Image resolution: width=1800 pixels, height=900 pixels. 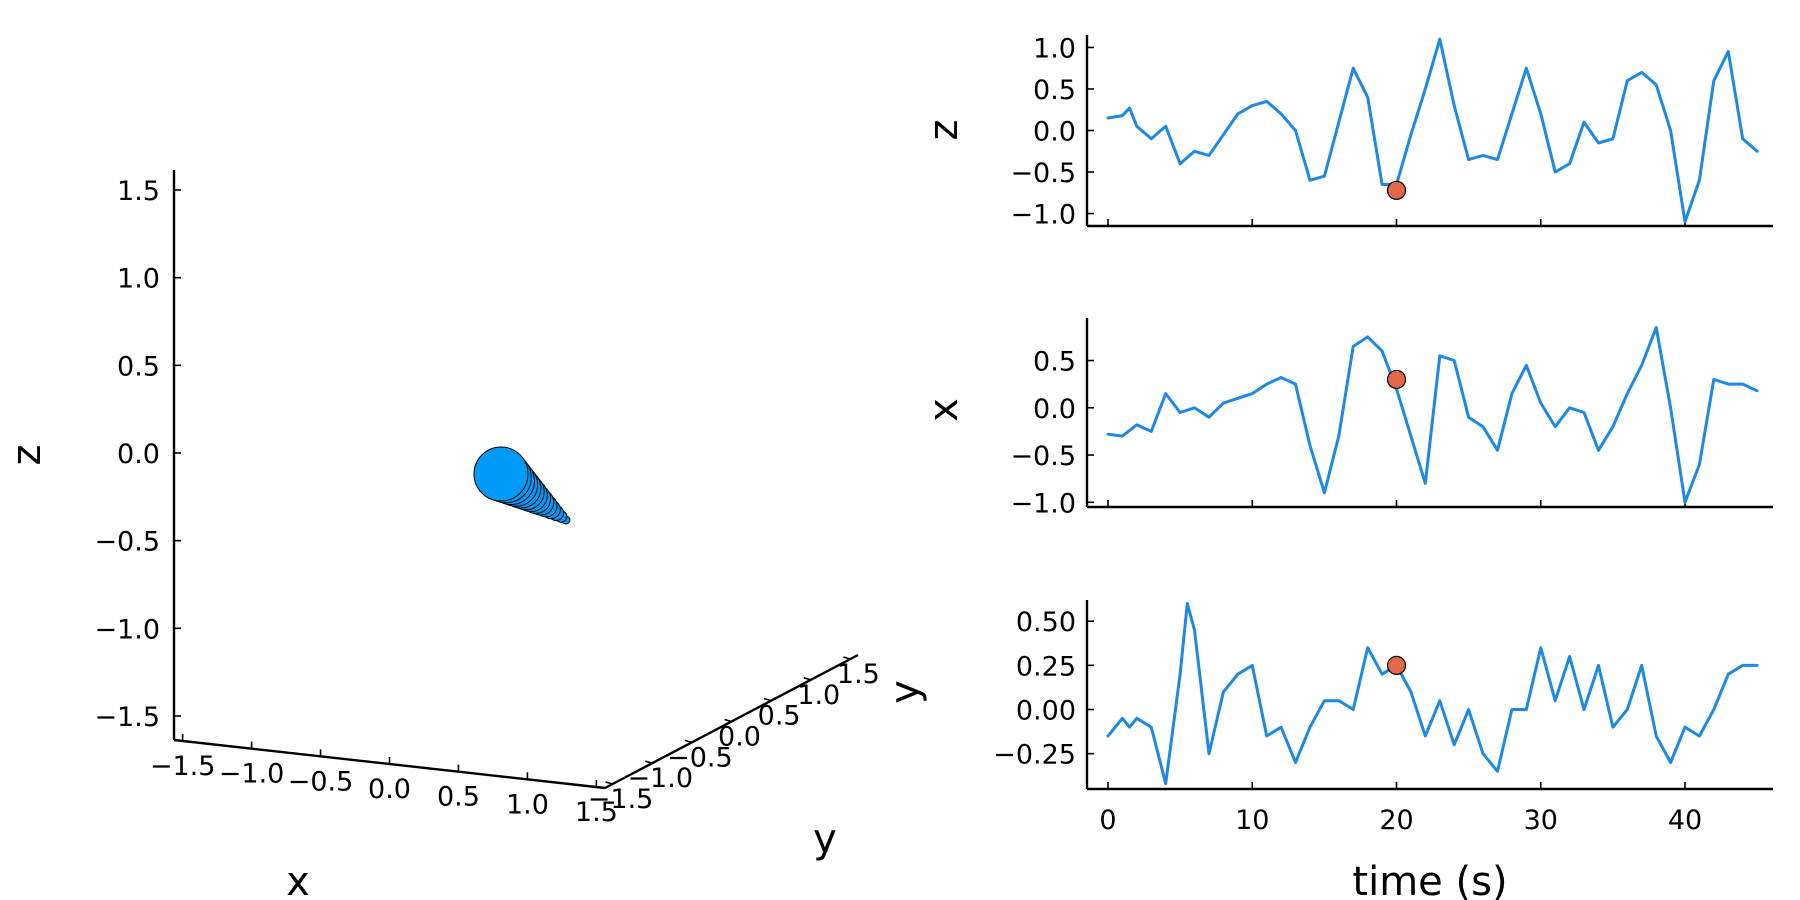 What do you see at coordinates (1107, 820) in the screenshot?
I see `time-tick-label: 0` at bounding box center [1107, 820].